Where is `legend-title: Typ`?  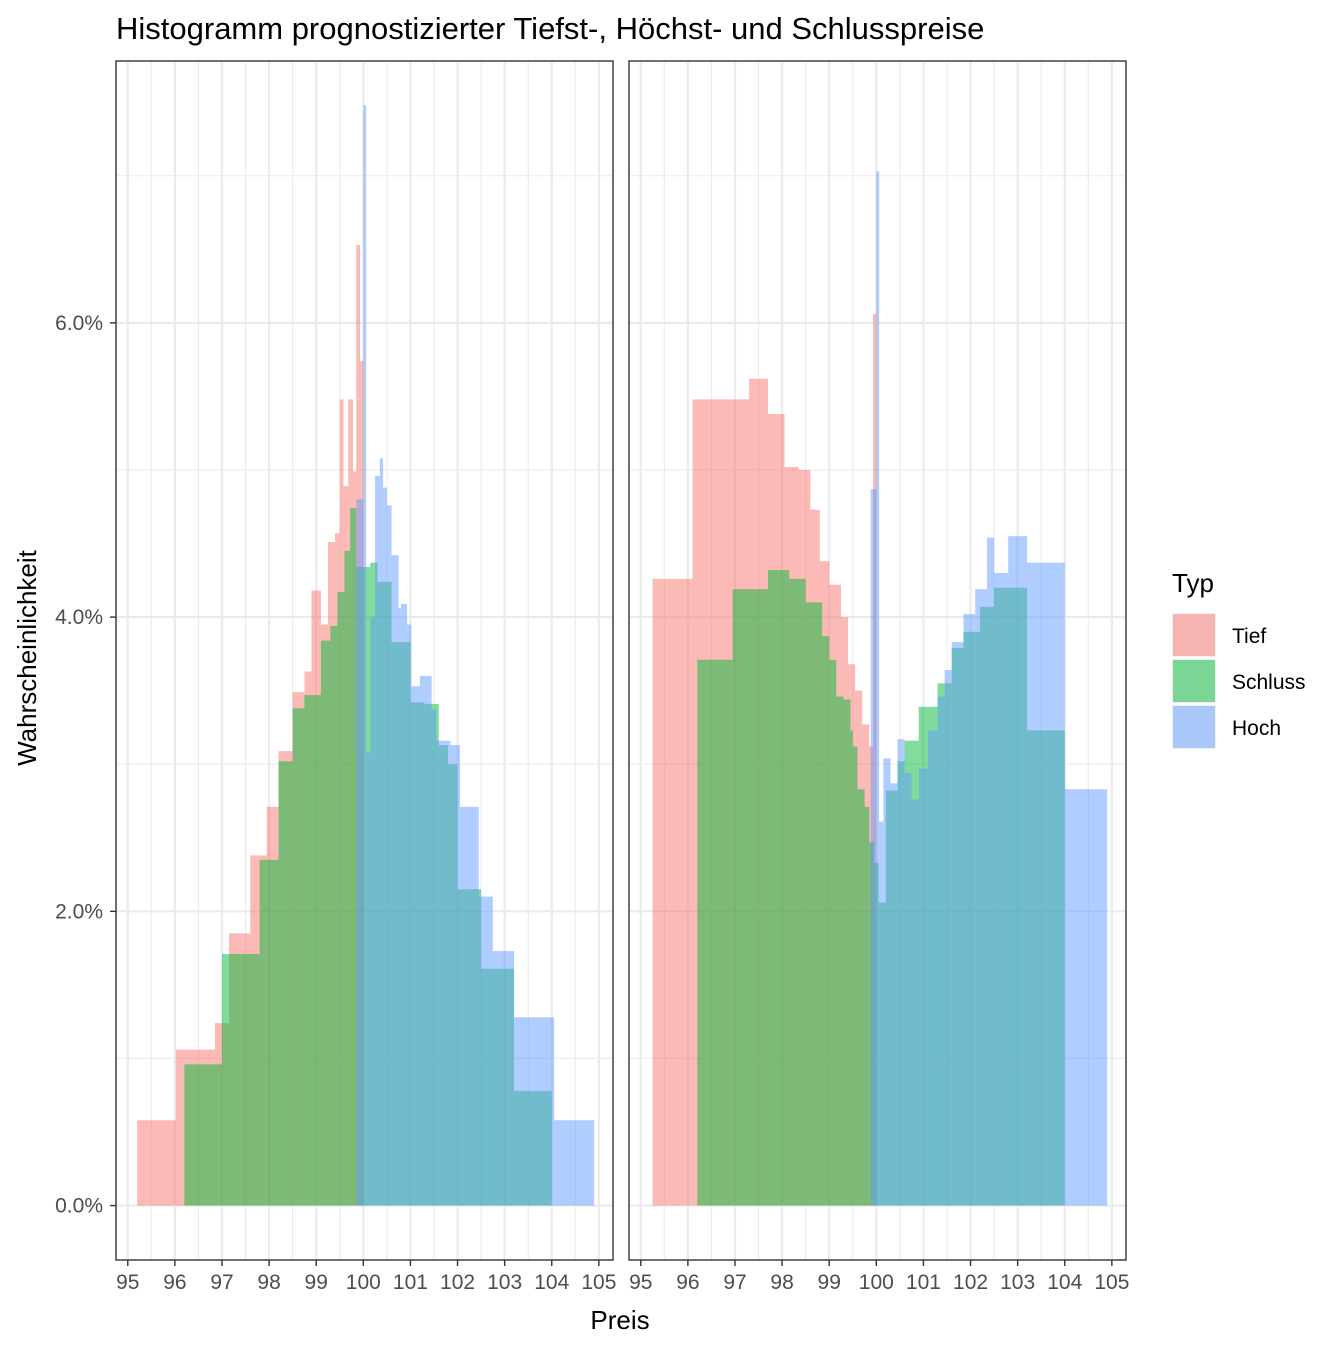 legend-title: Typ is located at coordinates (1193, 583).